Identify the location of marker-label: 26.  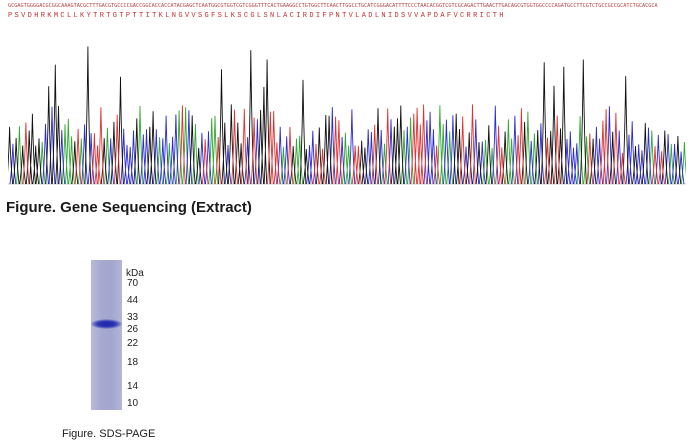
(133, 329).